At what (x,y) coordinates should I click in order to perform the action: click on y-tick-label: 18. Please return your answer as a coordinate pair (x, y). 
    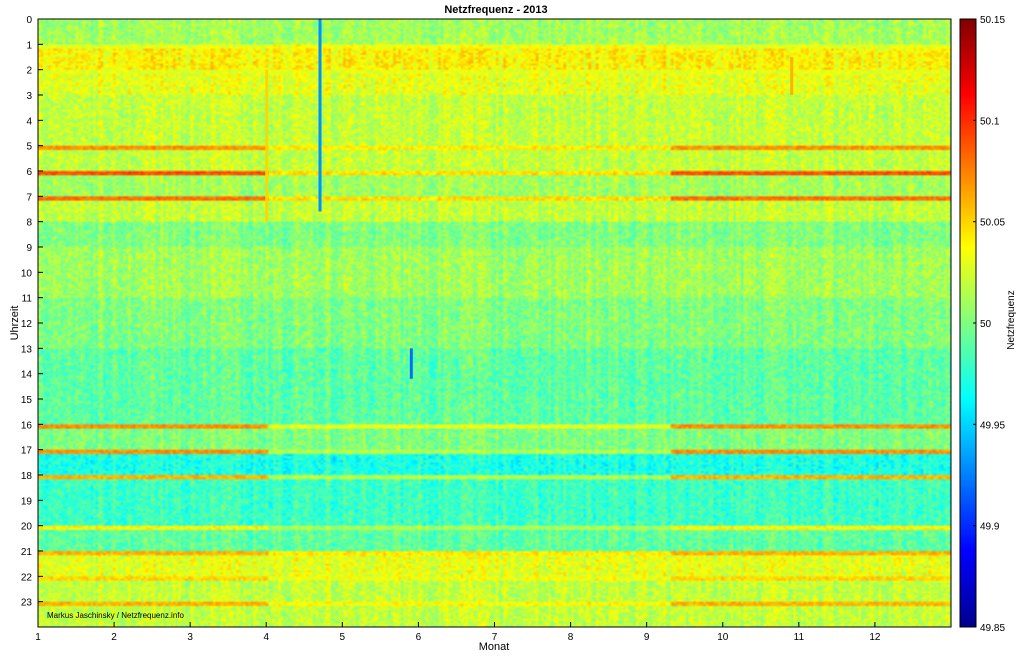
    Looking at the image, I should click on (27, 476).